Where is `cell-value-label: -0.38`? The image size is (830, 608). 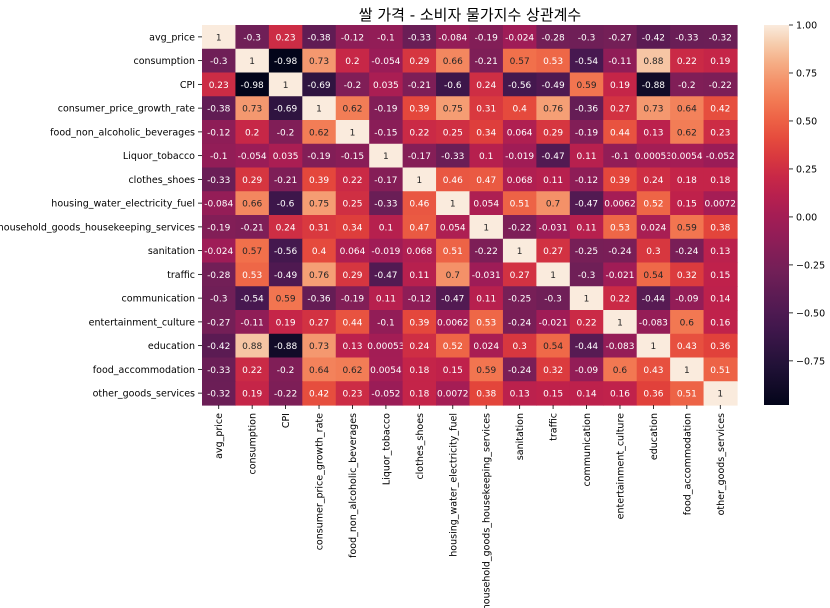 cell-value-label: -0.38 is located at coordinates (219, 110).